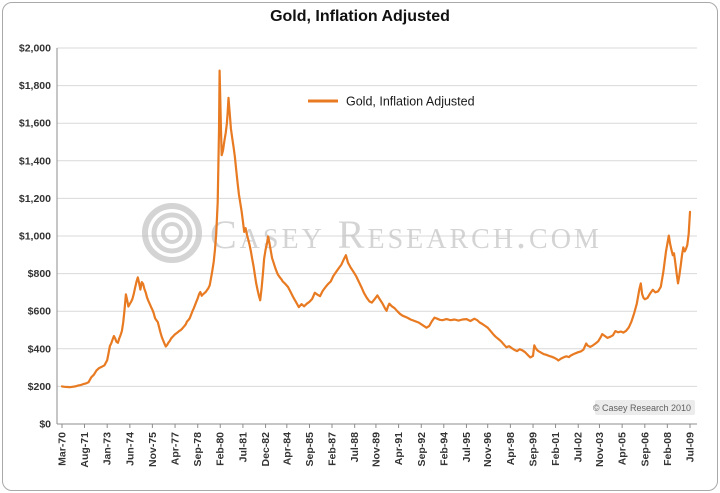 This screenshot has height=493, width=720. What do you see at coordinates (45, 425) in the screenshot?
I see `y-axis-tick-label: $0` at bounding box center [45, 425].